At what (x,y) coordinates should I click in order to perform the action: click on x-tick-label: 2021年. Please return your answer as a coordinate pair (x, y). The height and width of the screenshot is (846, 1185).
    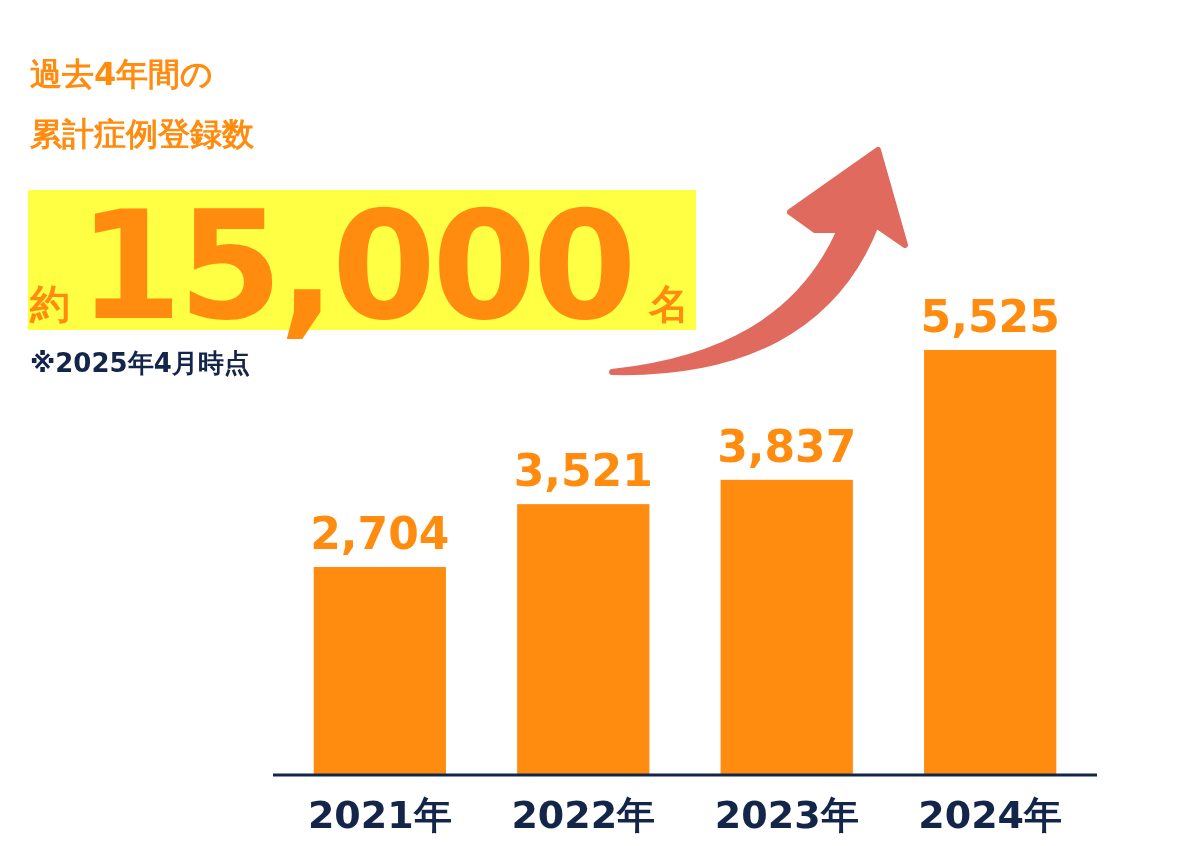
    Looking at the image, I should click on (379, 815).